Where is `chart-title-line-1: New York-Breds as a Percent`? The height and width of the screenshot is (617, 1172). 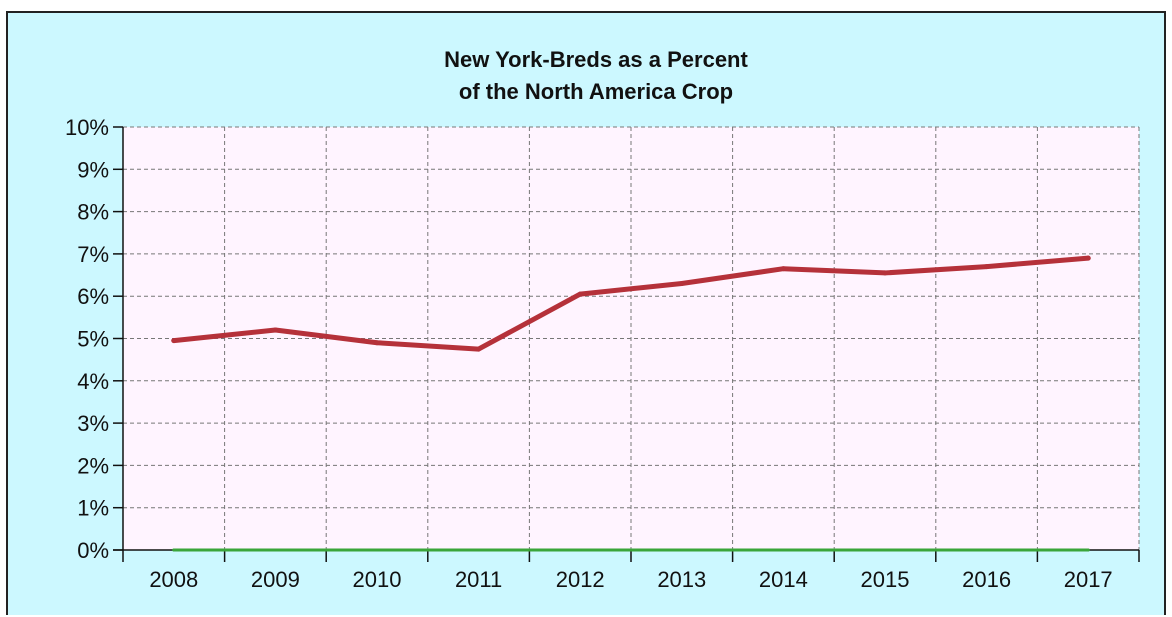 chart-title-line-1: New York-Breds as a Percent is located at coordinates (596, 59).